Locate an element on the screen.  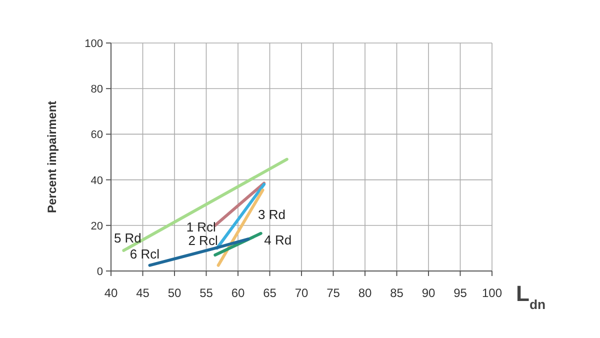
series-label: 4 Rd is located at coordinates (278, 240).